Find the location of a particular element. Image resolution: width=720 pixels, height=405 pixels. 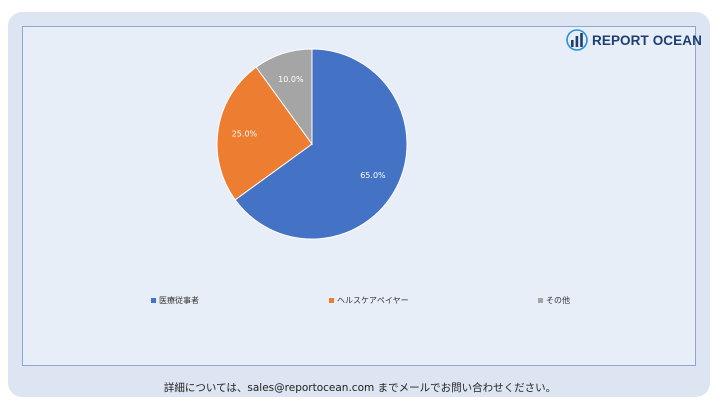

legend-swatch-healthcare-payers is located at coordinates (331, 300).